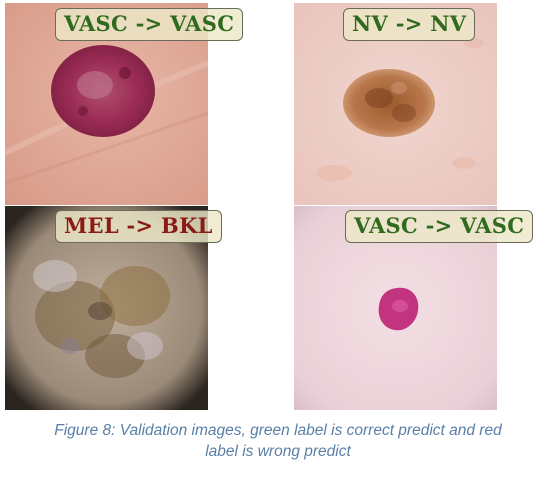 The width and height of the screenshot is (556, 486). I want to click on prediction-label-bottom-left: MEL -> BKL, so click(138, 226).